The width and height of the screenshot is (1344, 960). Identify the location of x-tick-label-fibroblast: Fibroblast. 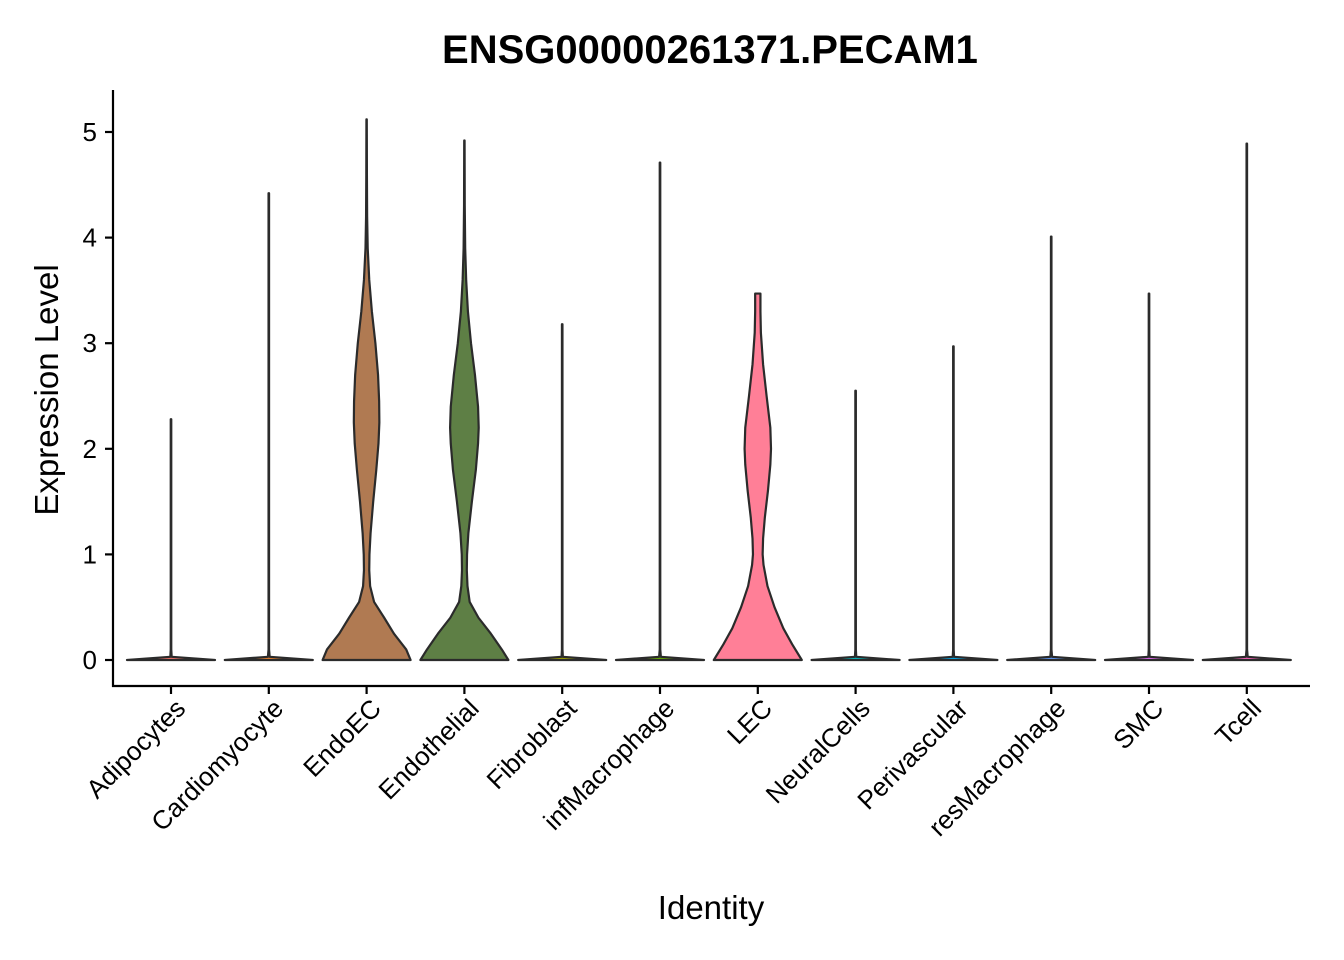
(532, 743).